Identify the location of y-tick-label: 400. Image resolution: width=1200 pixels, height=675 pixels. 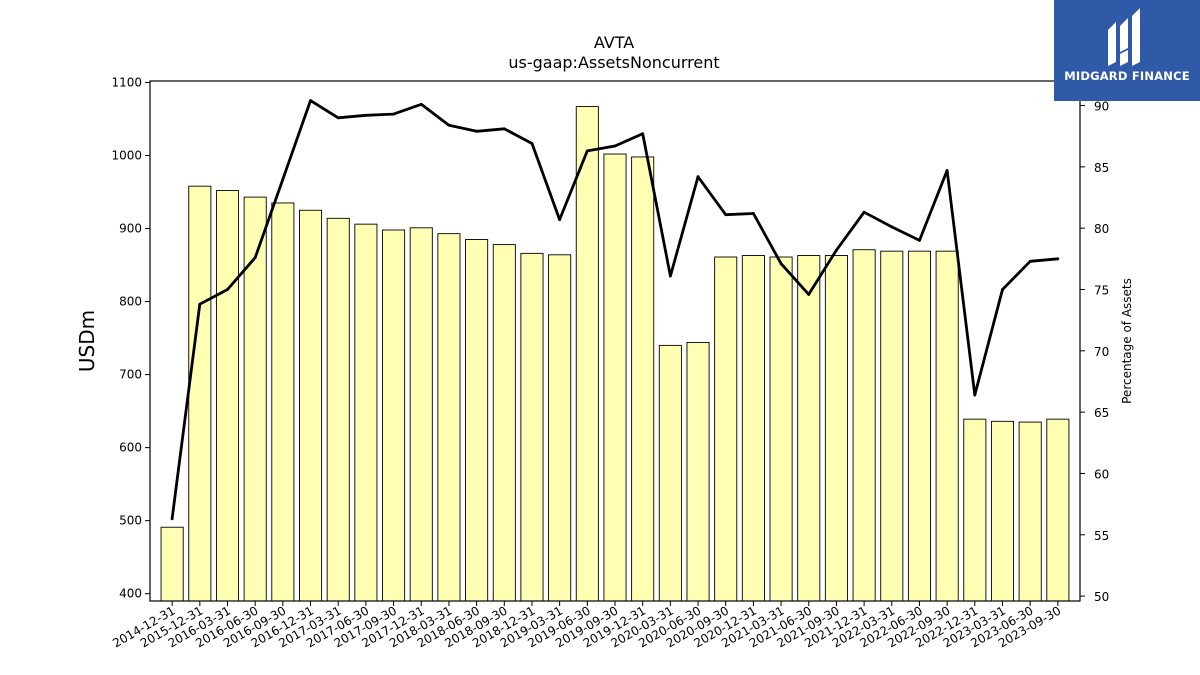
(130, 594).